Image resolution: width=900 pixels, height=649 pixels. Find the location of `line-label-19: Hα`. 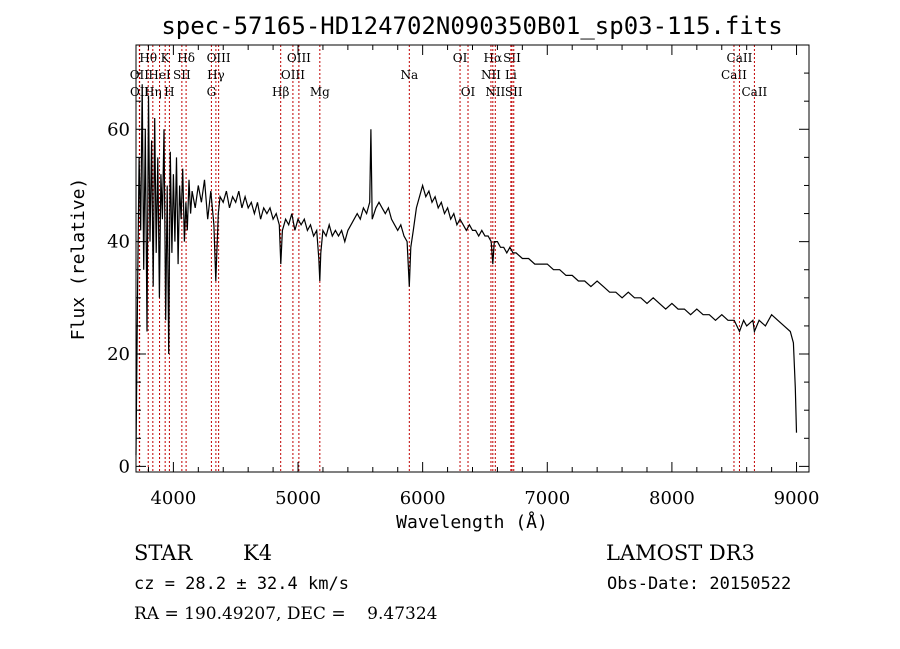

line-label-19: Hα is located at coordinates (493, 58).